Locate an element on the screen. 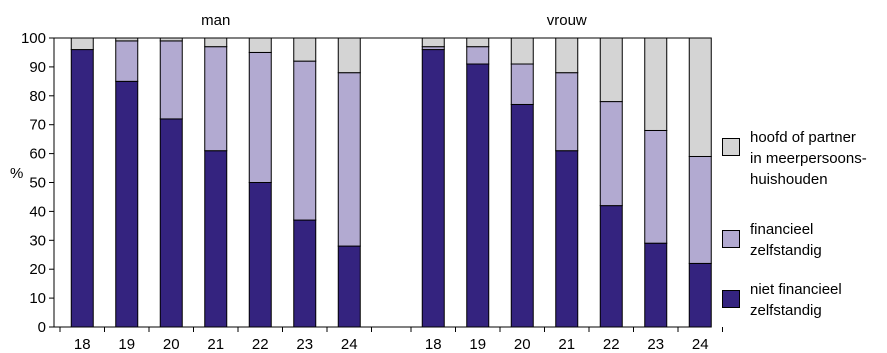 Image resolution: width=887 pixels, height=353 pixels. x-tick-label-man-22: 22 is located at coordinates (260, 344).